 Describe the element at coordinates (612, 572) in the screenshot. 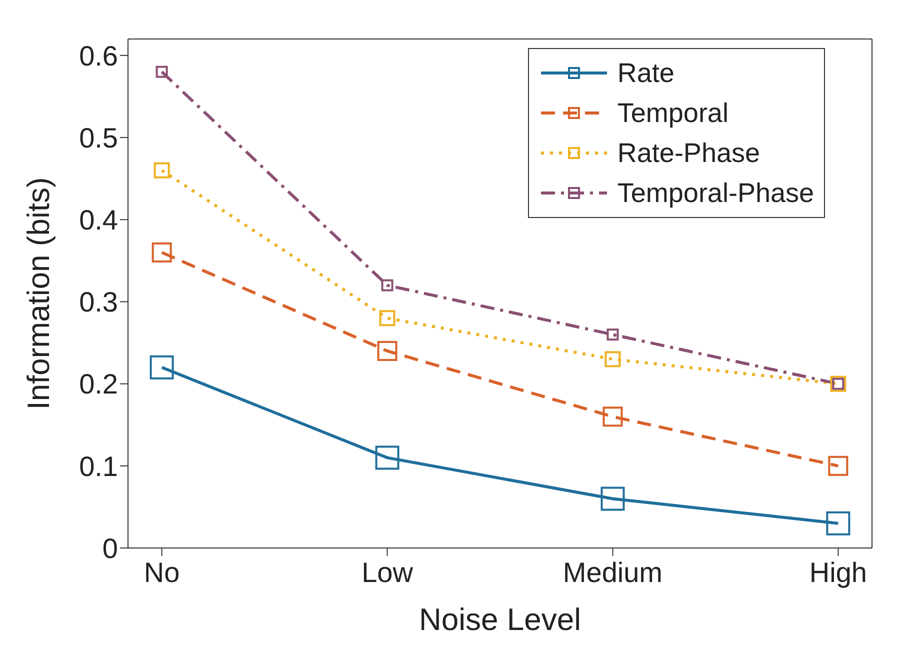

I see `x-tick-label: Medium` at that location.